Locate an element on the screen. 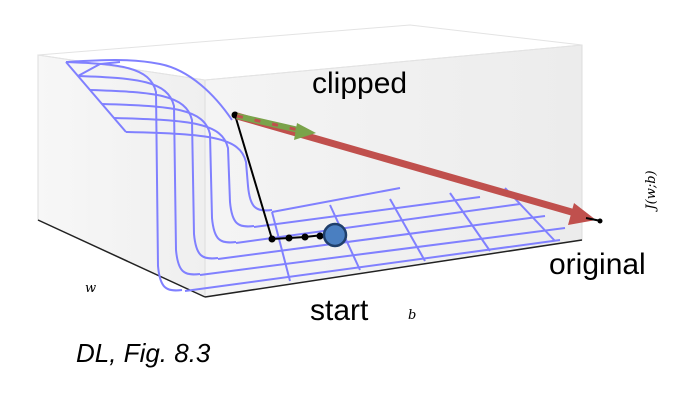 This screenshot has height=411, width=694. clipped-label: clipped is located at coordinates (359, 83).